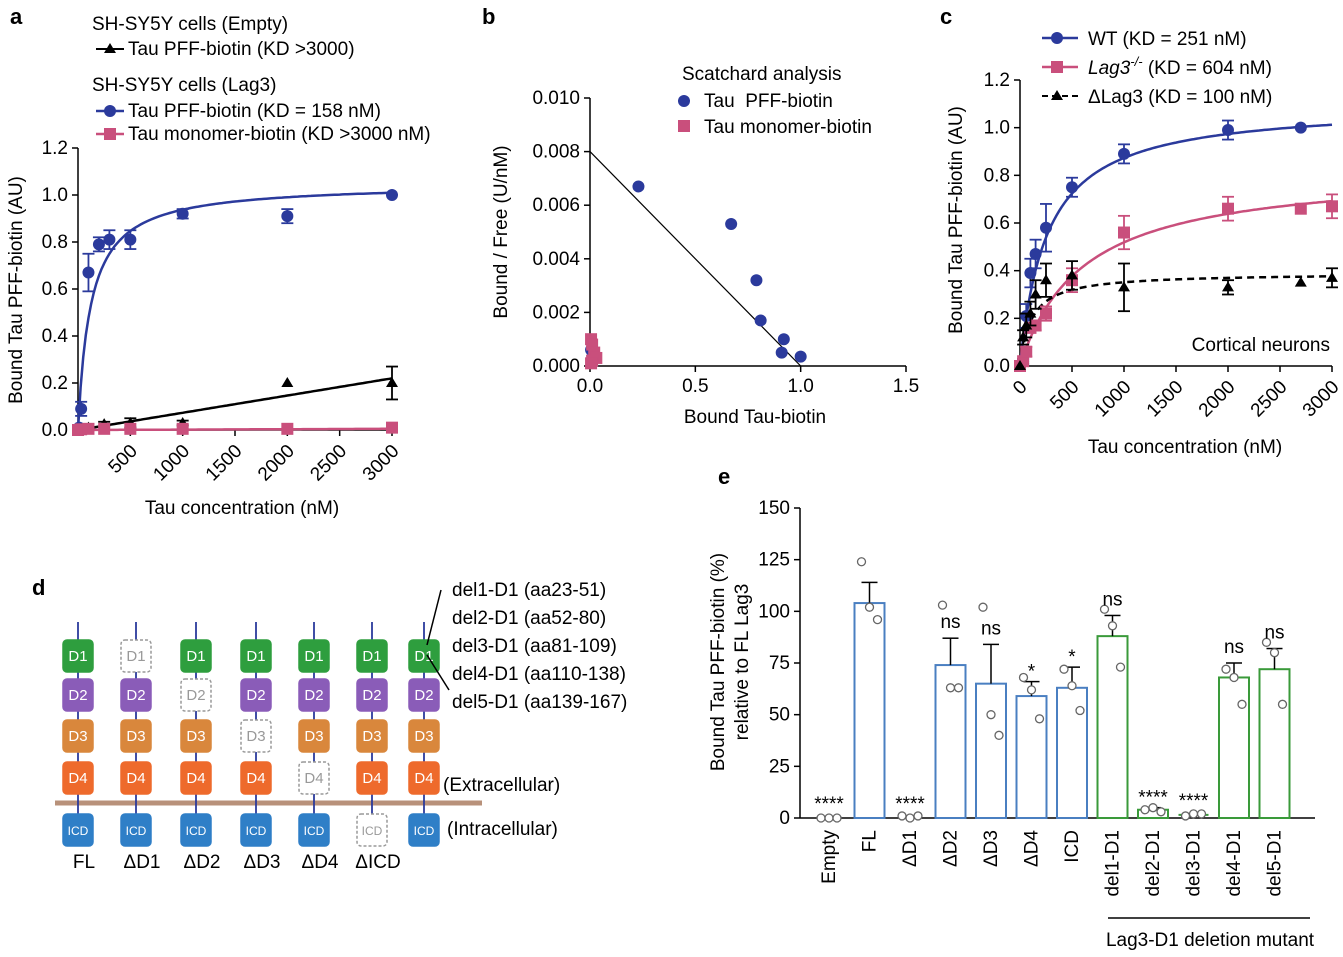 The width and height of the screenshot is (1343, 957). Describe the element at coordinates (1113, 863) in the screenshot. I see `category-label: del1-D1` at that location.